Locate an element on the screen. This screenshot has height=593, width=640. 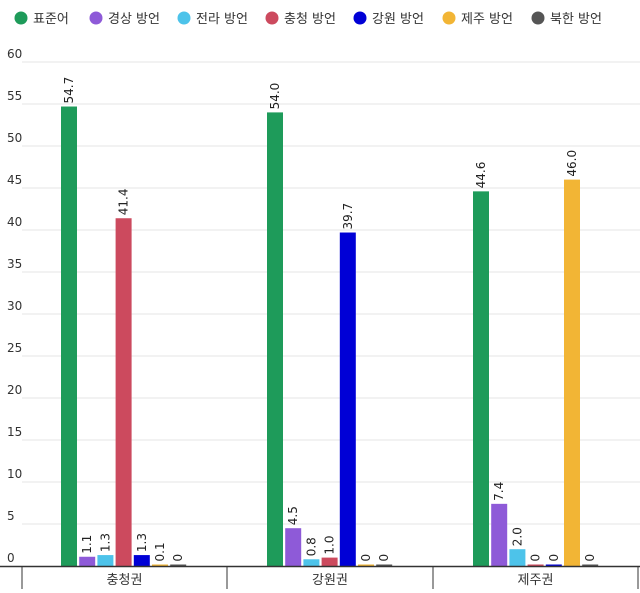
y-tick-label: 50 is located at coordinates (14, 138).